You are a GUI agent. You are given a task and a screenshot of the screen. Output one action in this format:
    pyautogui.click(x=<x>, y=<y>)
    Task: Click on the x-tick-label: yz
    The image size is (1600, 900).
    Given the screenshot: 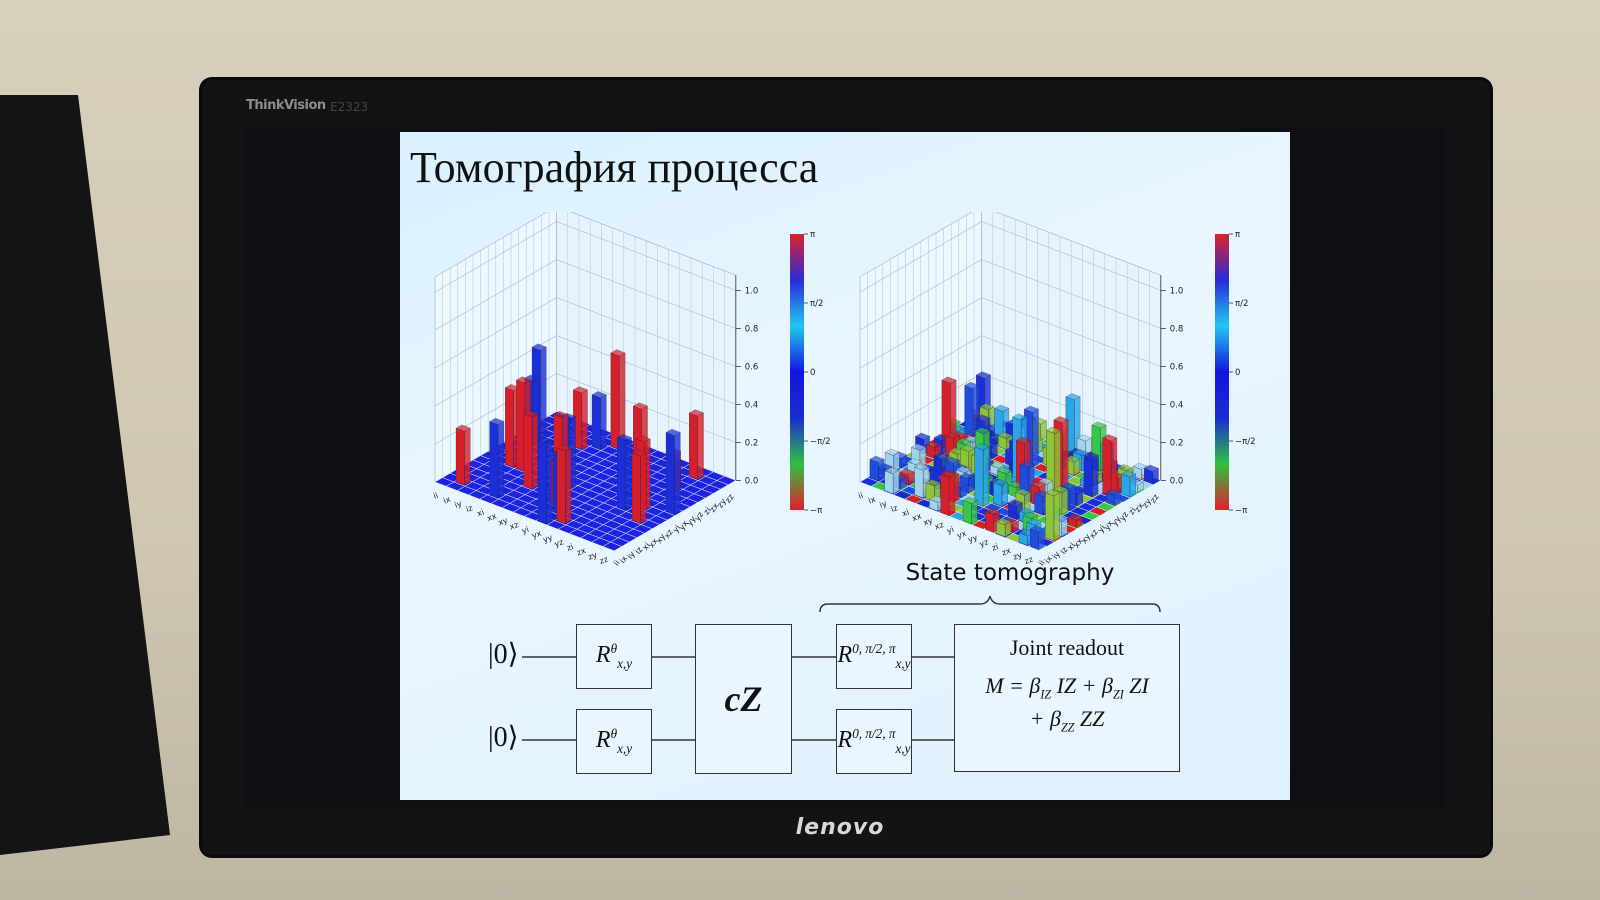 What is the action you would take?
    pyautogui.click(x=983, y=543)
    